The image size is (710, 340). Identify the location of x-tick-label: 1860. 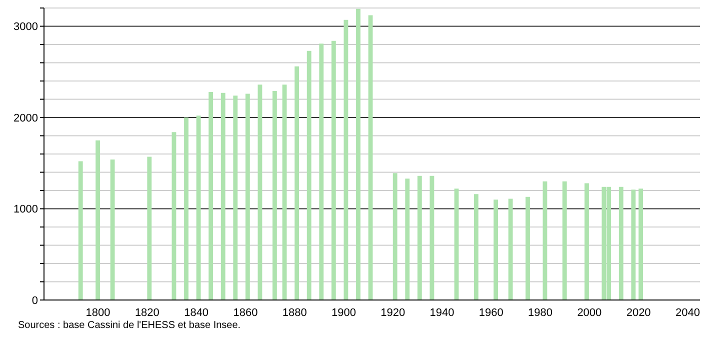
(245, 312).